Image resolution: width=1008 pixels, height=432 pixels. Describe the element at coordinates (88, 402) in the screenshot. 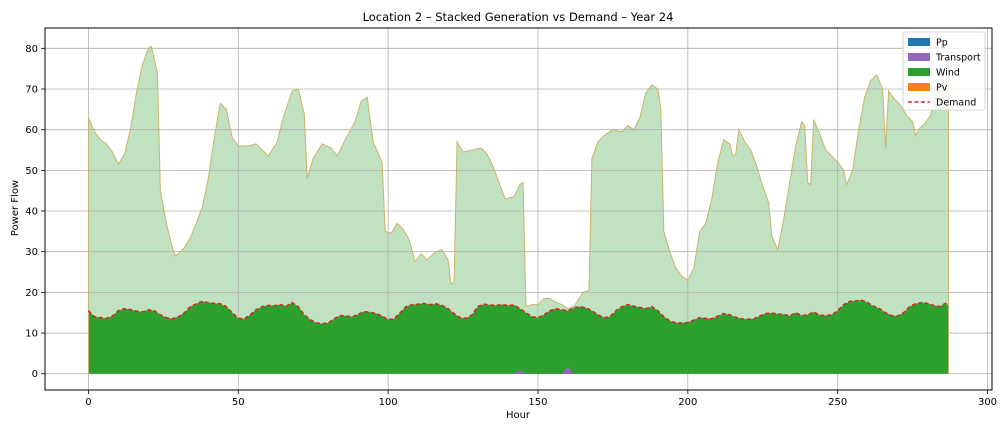

I see `x-tick-label: 0` at that location.